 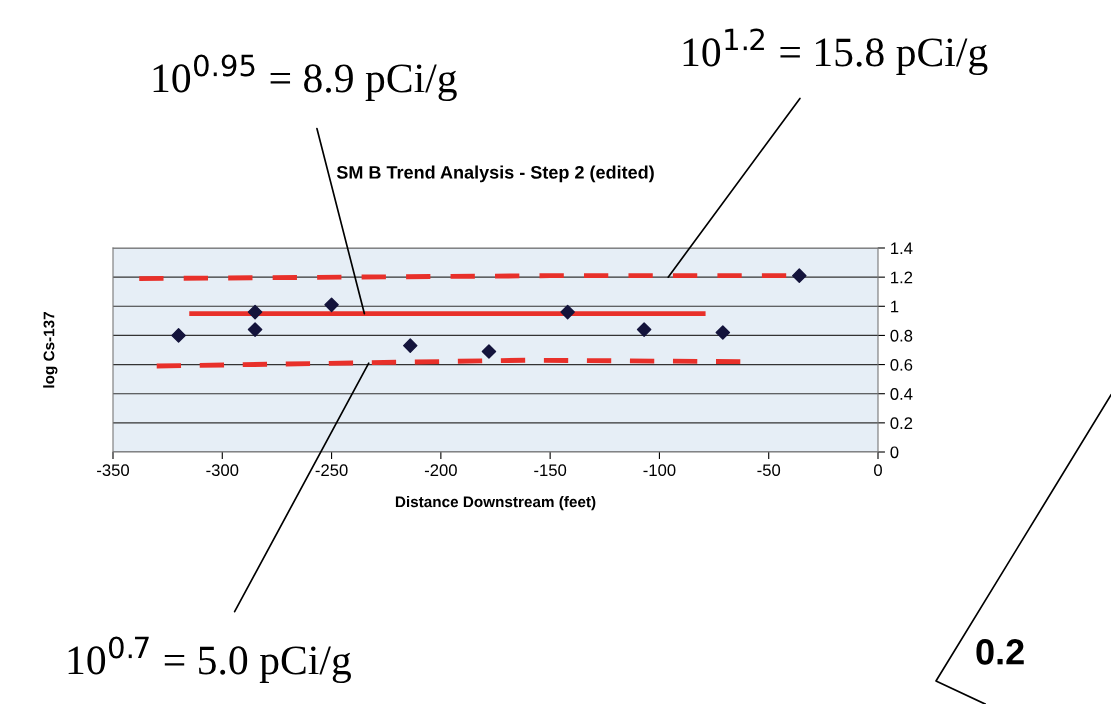 I want to click on x-tick-label: -200, so click(x=440, y=470).